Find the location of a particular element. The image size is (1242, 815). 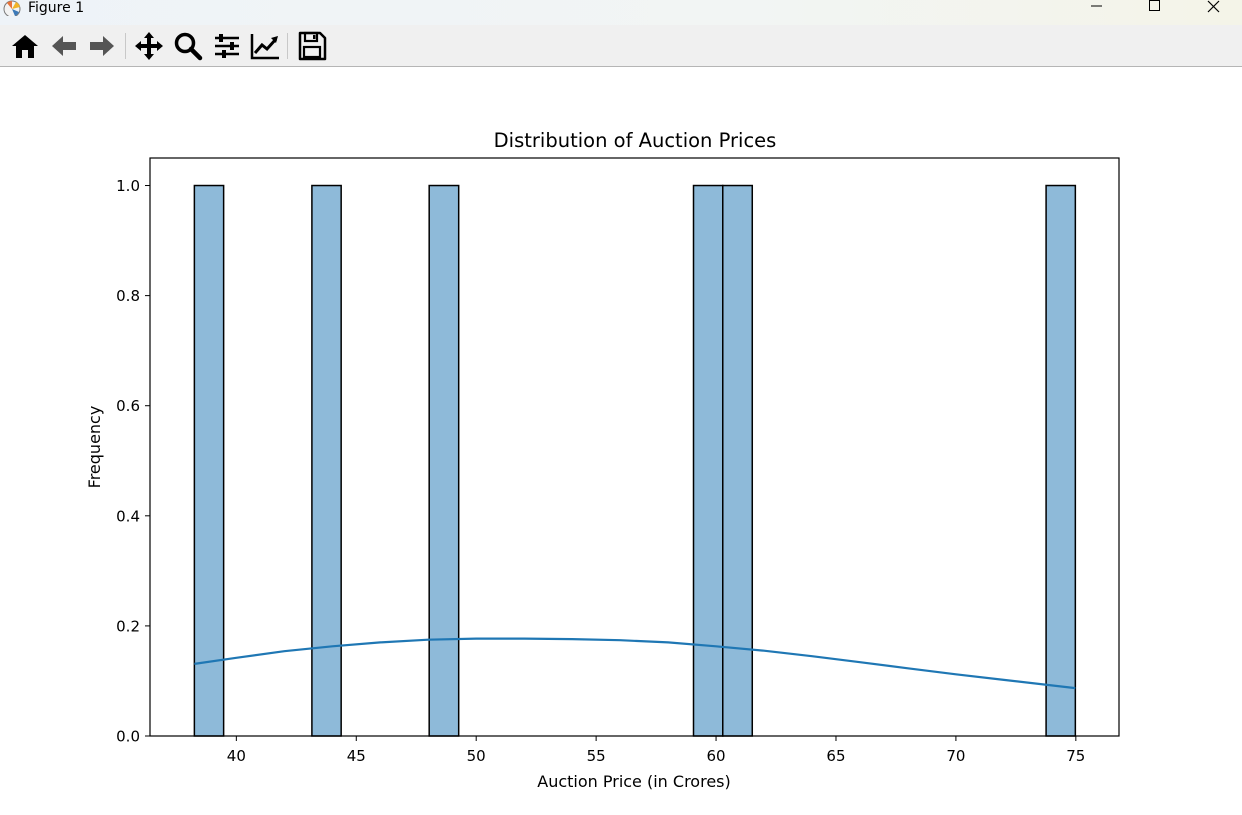

x-tick-label: 55 is located at coordinates (596, 756).